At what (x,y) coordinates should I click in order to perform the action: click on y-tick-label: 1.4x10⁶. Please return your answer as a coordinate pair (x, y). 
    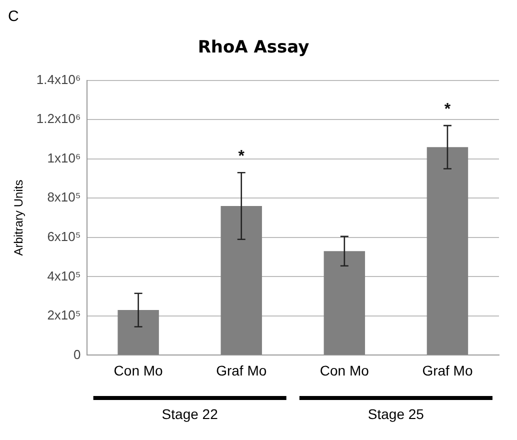
    Looking at the image, I should click on (58, 79).